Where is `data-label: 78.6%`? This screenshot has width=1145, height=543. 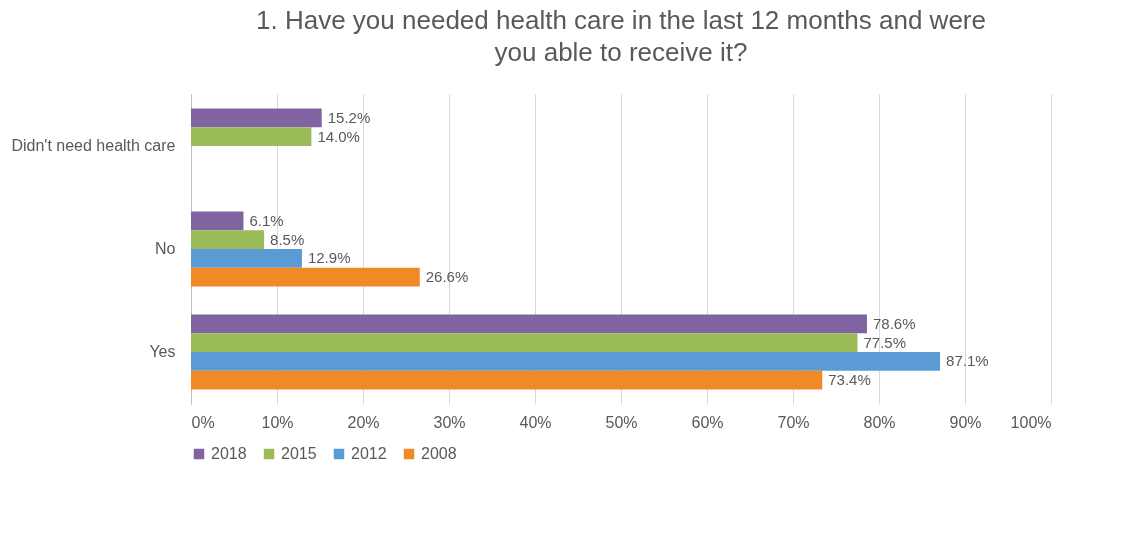
data-label: 78.6% is located at coordinates (894, 323).